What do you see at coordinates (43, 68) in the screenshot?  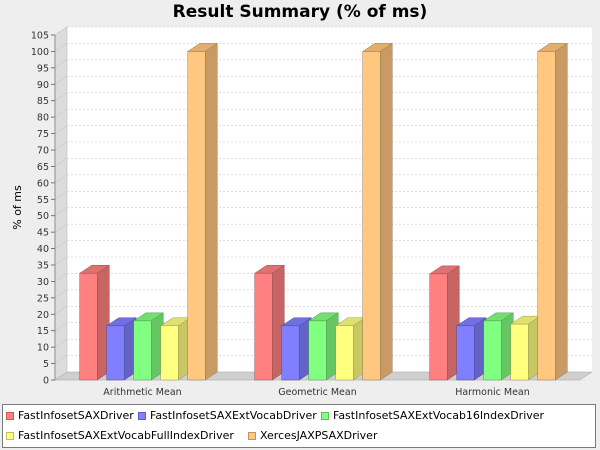 I see `y-tick-label: 95` at bounding box center [43, 68].